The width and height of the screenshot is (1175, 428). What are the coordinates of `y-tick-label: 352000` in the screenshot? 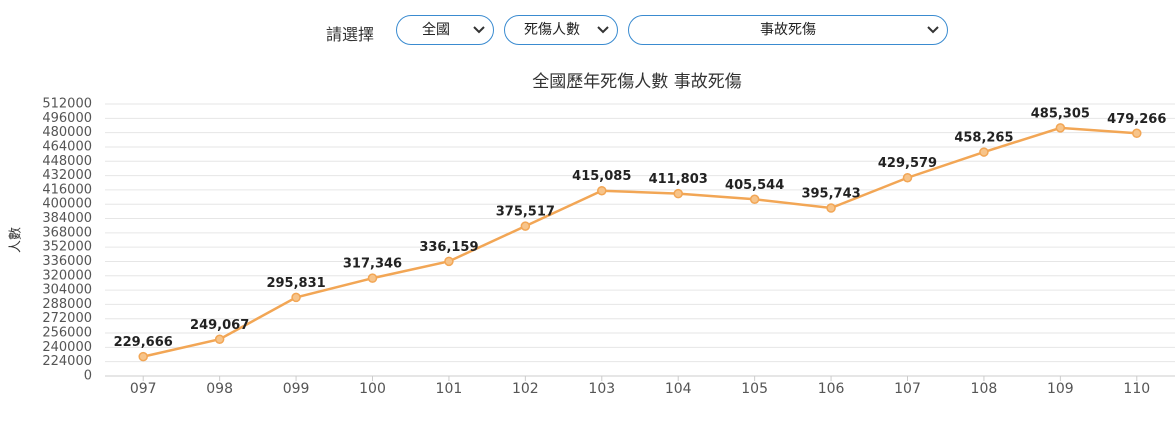 It's located at (67, 247).